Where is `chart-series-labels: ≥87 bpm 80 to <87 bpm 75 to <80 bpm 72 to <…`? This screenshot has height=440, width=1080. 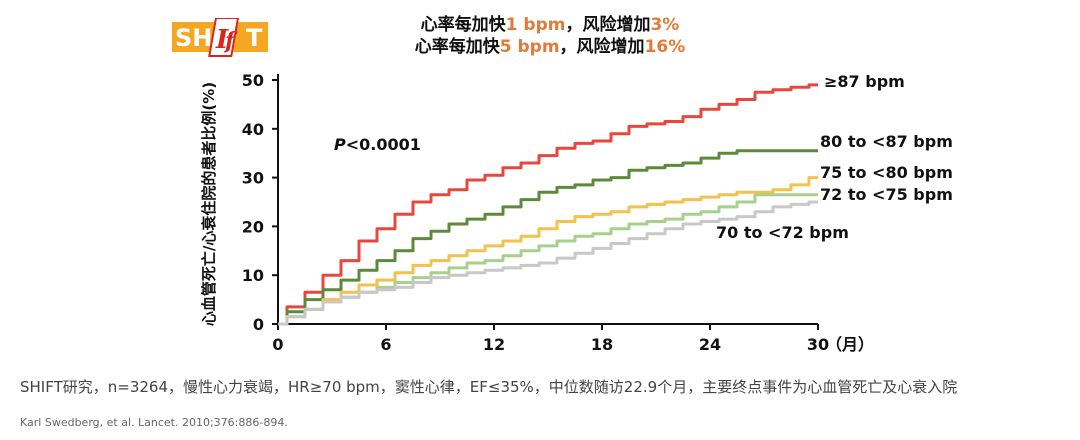 chart-series-labels: ≥87 bpm 80 to <87 bpm 75 to <80 bpm 72 to <… is located at coordinates (834, 157).